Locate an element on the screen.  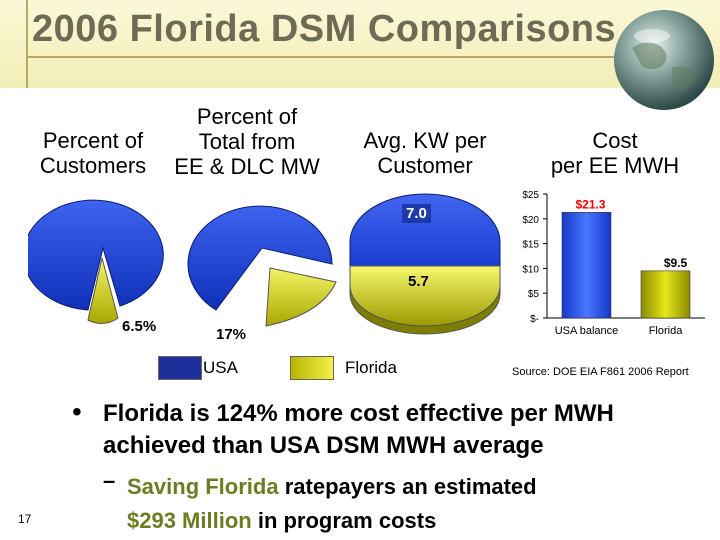
pie-label-florida-customers: 6.5% is located at coordinates (139, 326).